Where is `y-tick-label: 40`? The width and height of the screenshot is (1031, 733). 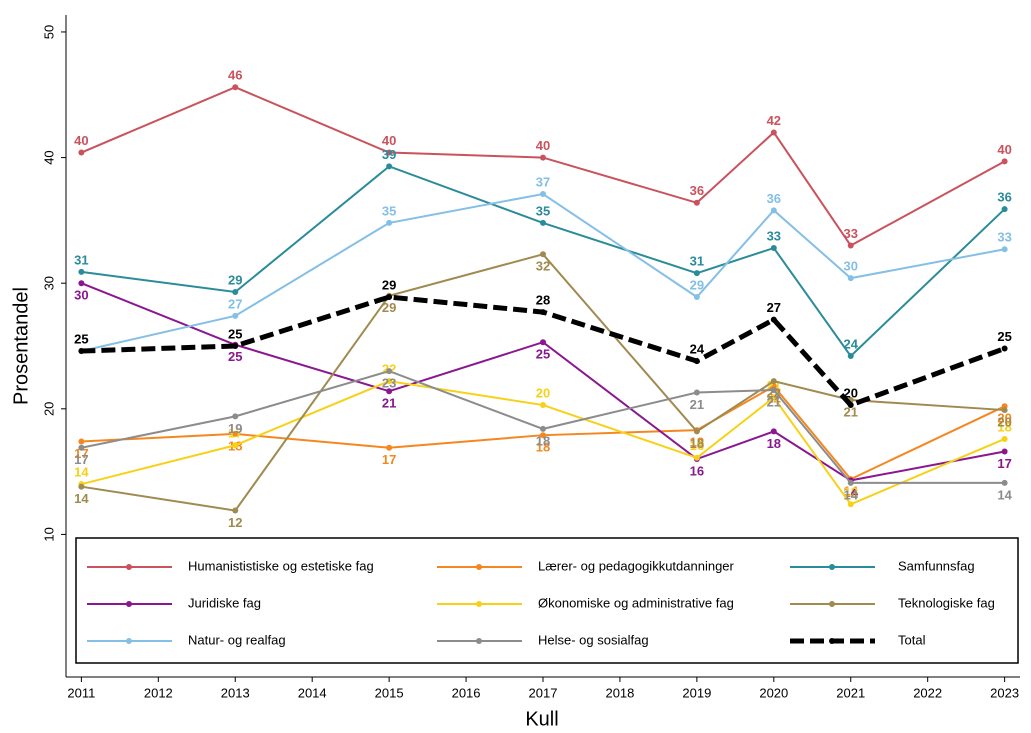
y-tick-label: 40 is located at coordinates (48, 157).